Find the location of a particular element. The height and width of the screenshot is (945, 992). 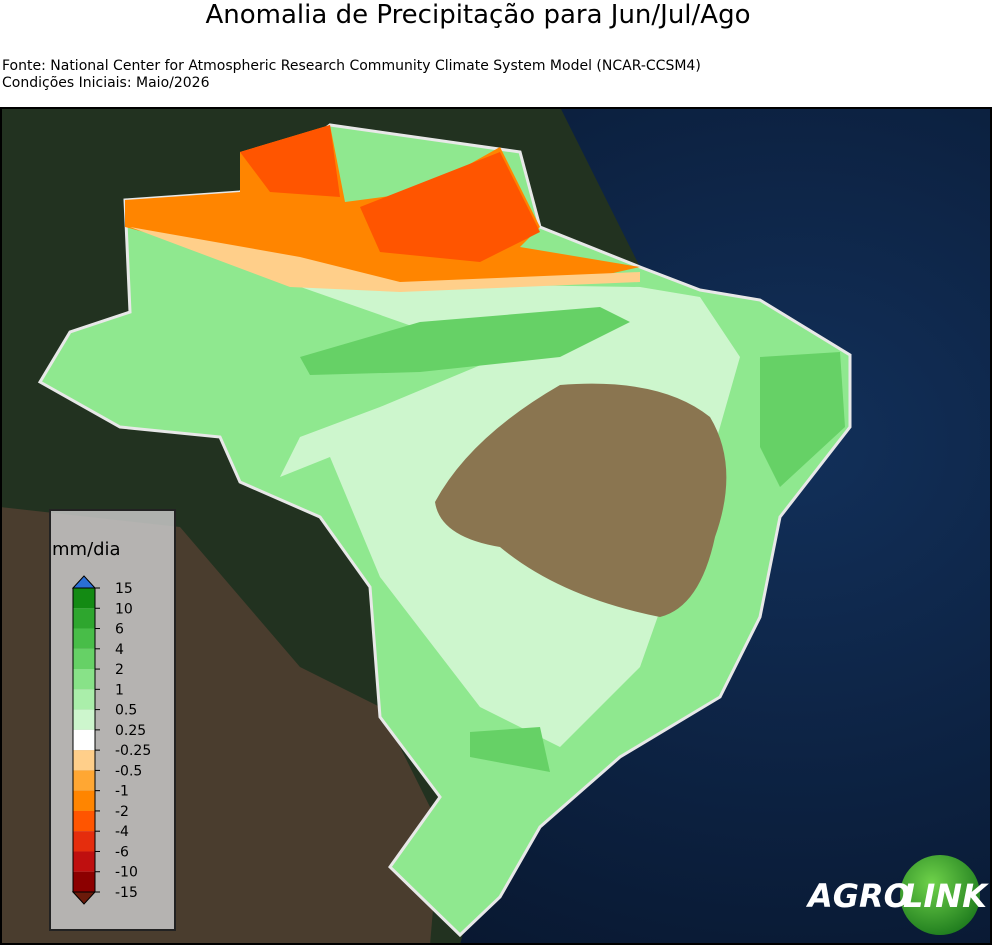

colorbar-tick-label: -0.25 is located at coordinates (133, 751).